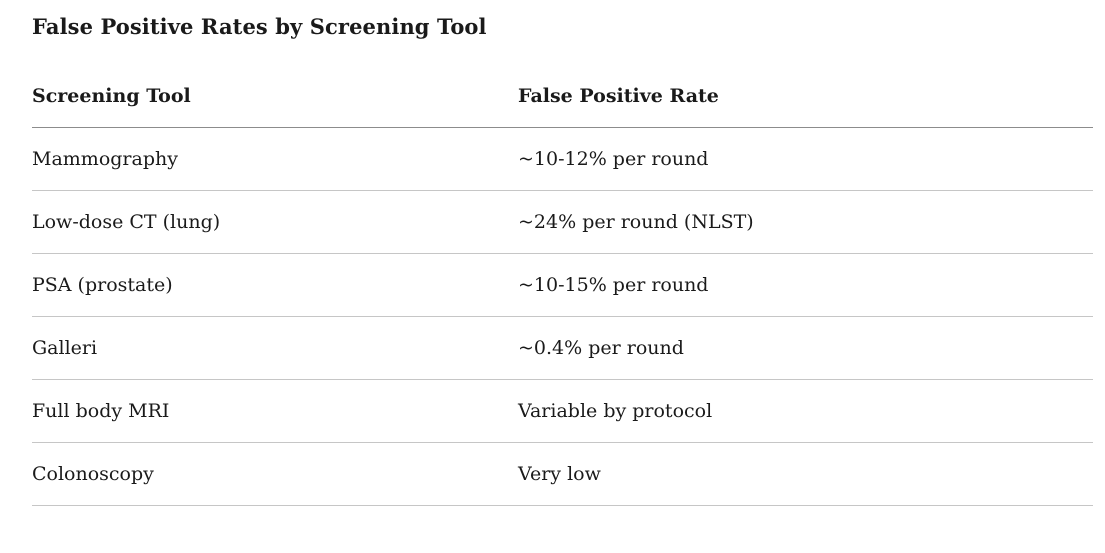  I want to click on column-header-false-positive-rate: False Positive Rate, so click(805, 96).